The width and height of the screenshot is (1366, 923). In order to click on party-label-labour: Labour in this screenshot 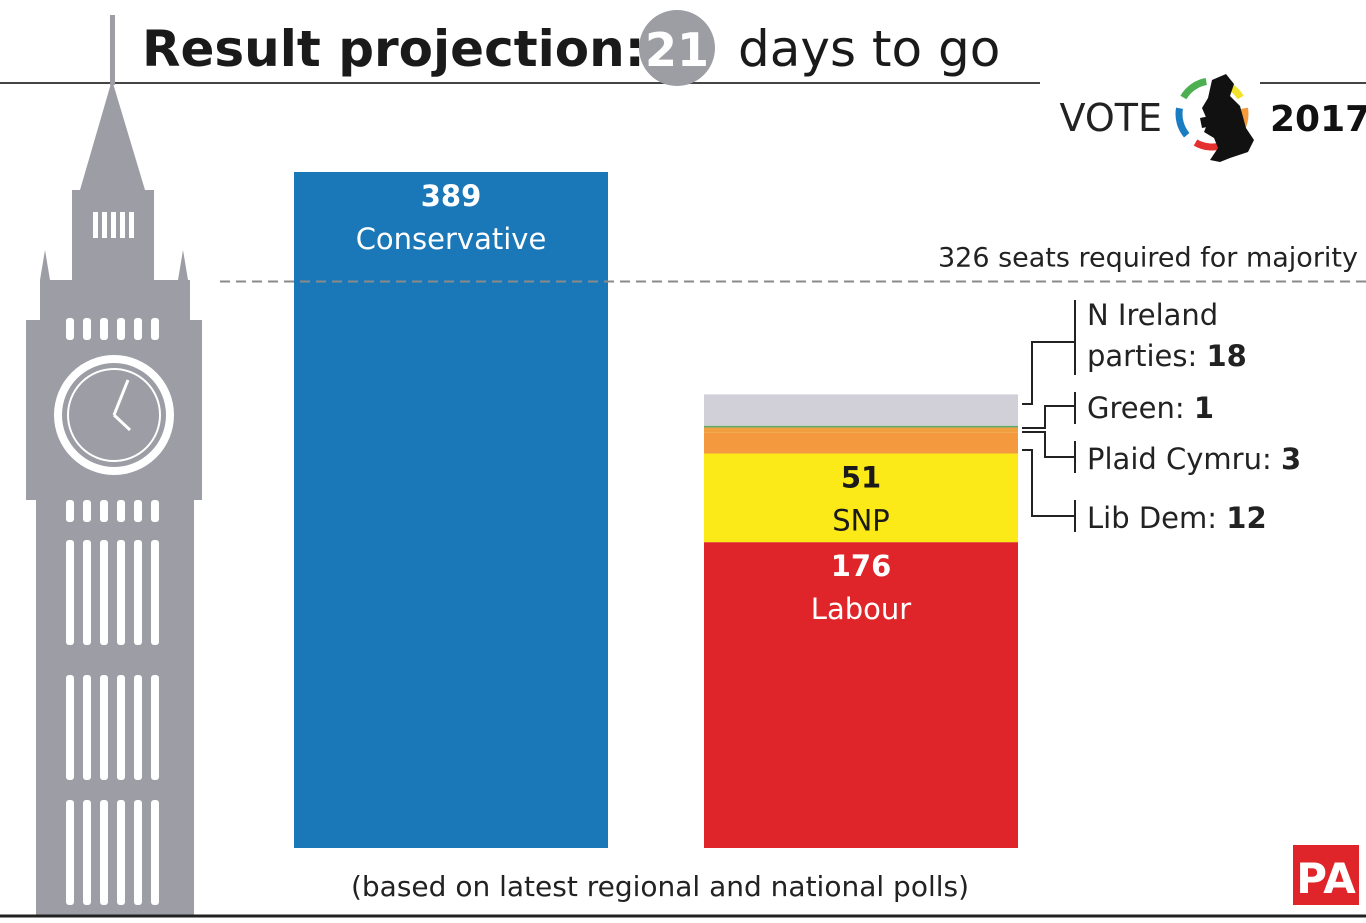, I will do `click(861, 609)`.